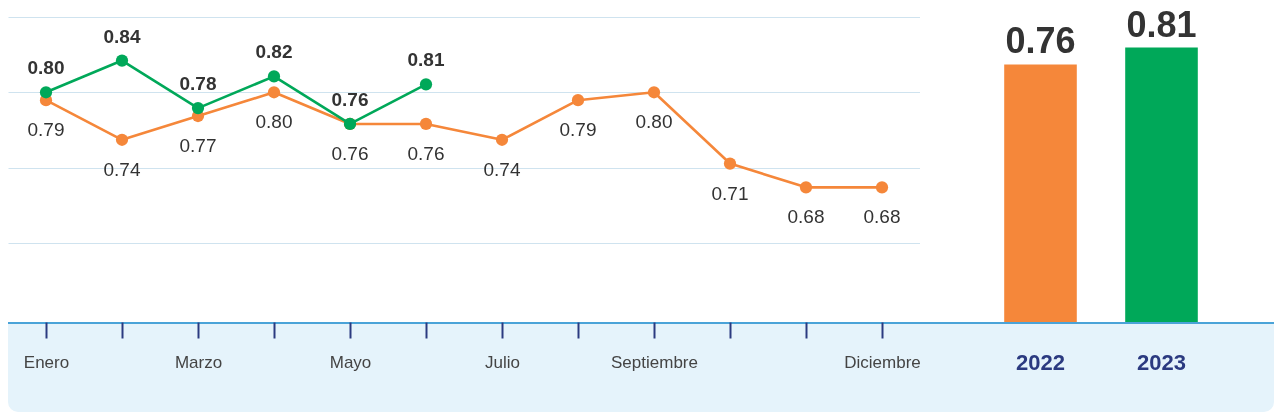 The height and width of the screenshot is (412, 1274). What do you see at coordinates (274, 52) in the screenshot?
I see `data-label: 0.82` at bounding box center [274, 52].